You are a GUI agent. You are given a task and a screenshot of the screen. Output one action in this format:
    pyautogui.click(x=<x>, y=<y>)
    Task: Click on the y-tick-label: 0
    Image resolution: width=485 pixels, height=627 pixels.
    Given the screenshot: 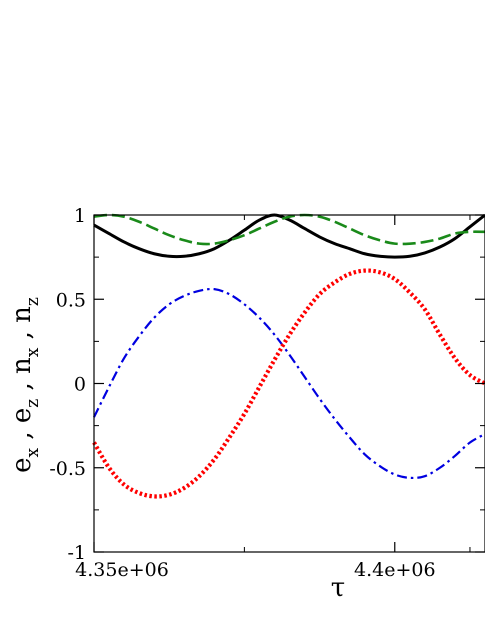 What is the action you would take?
    pyautogui.click(x=80, y=385)
    